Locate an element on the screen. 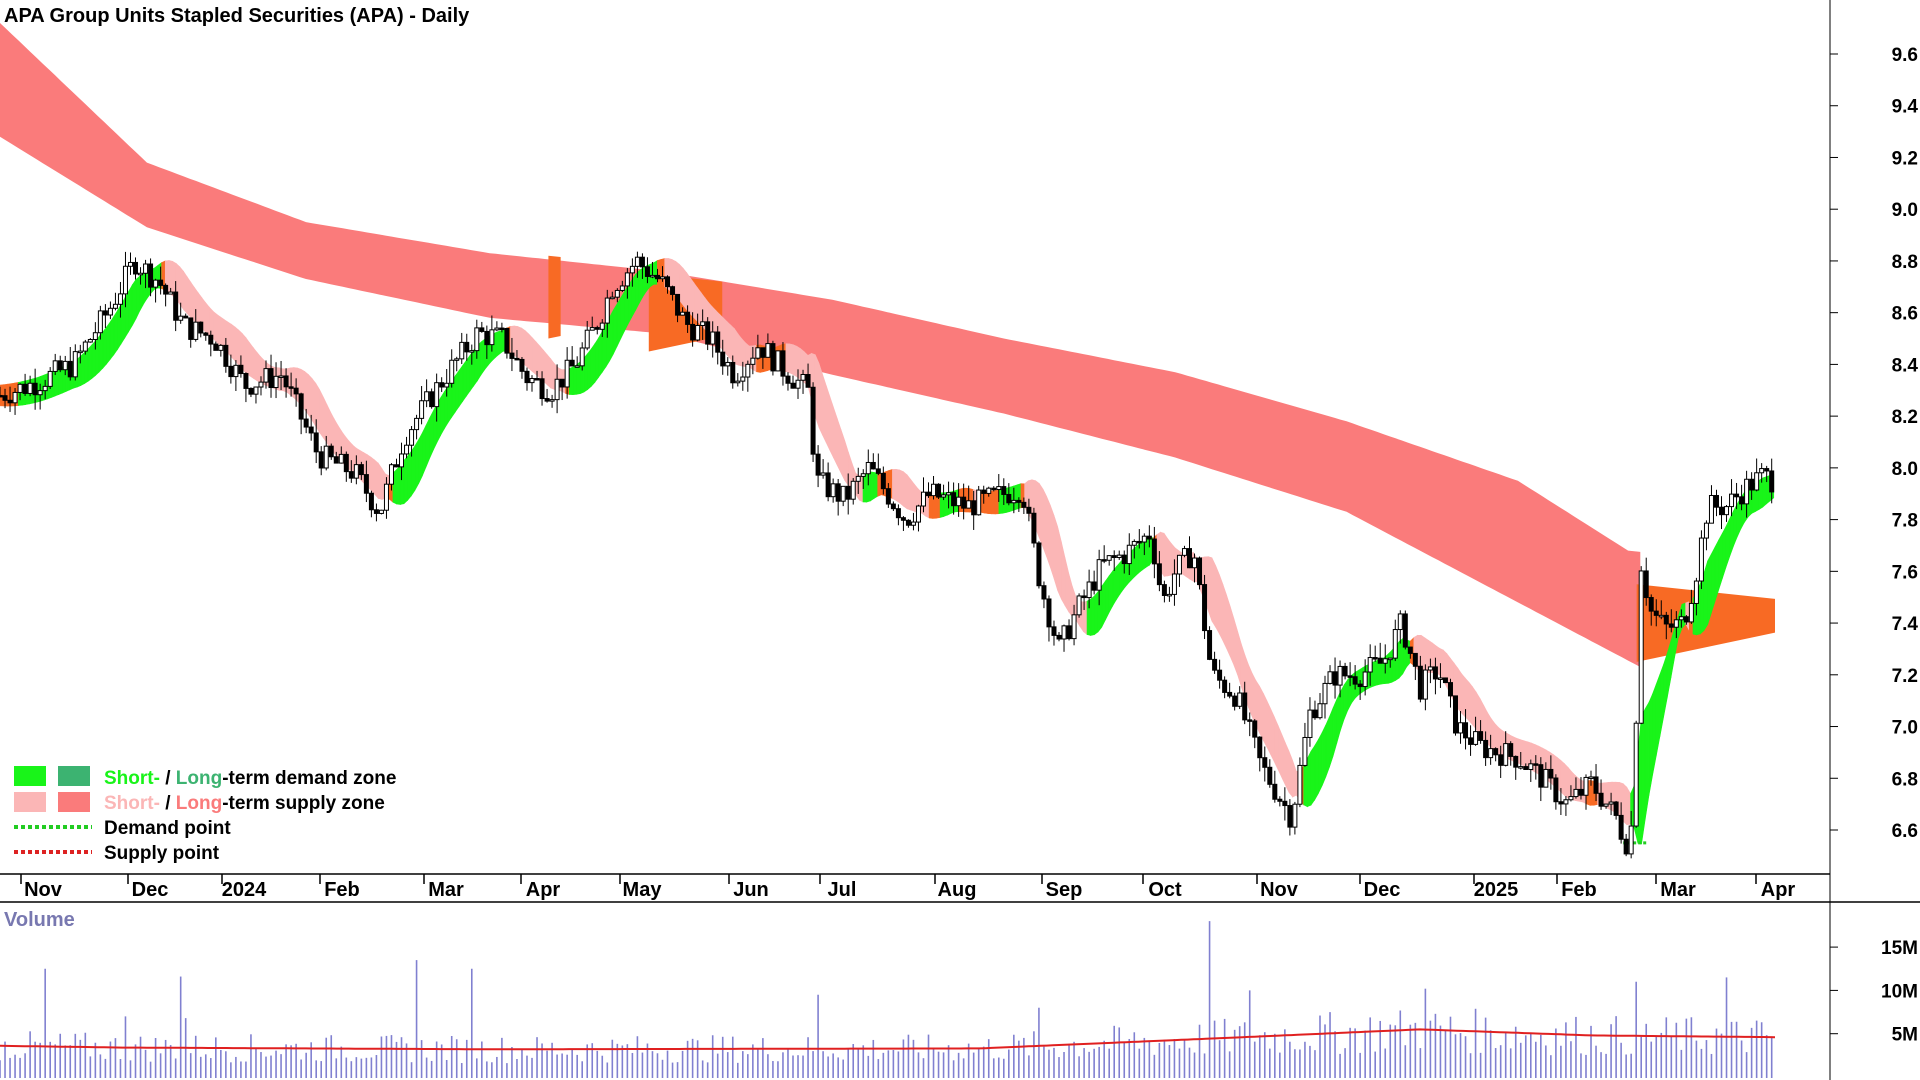  time-tick-label: Dec is located at coordinates (1382, 890).